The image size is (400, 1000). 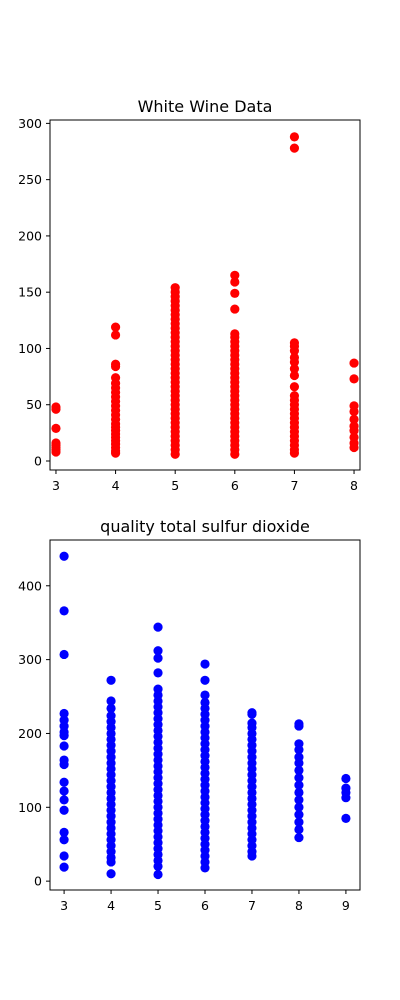 I want to click on y-tick-label: 250, so click(x=30, y=179).